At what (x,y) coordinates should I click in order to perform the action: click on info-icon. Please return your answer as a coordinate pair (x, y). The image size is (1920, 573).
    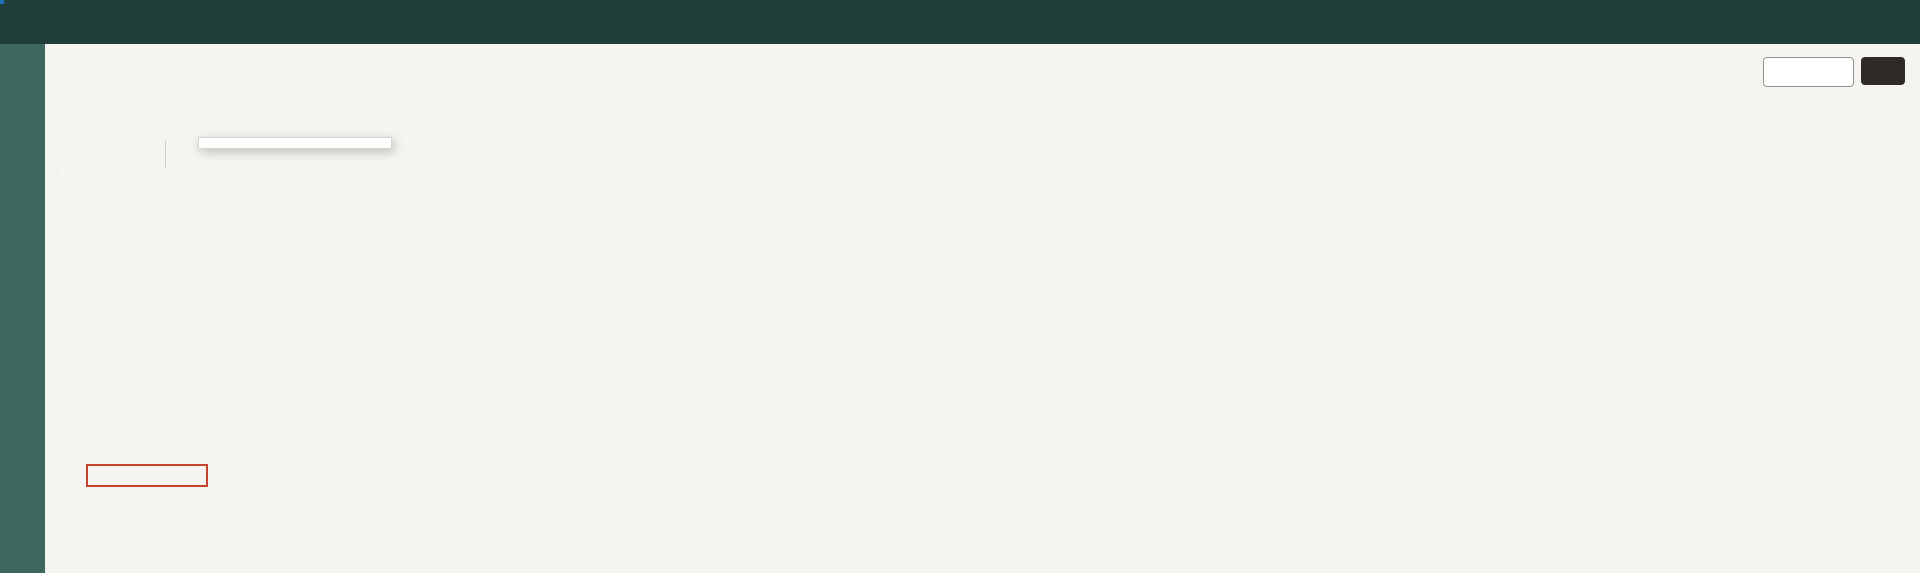
    Looking at the image, I should click on (1610, 72).